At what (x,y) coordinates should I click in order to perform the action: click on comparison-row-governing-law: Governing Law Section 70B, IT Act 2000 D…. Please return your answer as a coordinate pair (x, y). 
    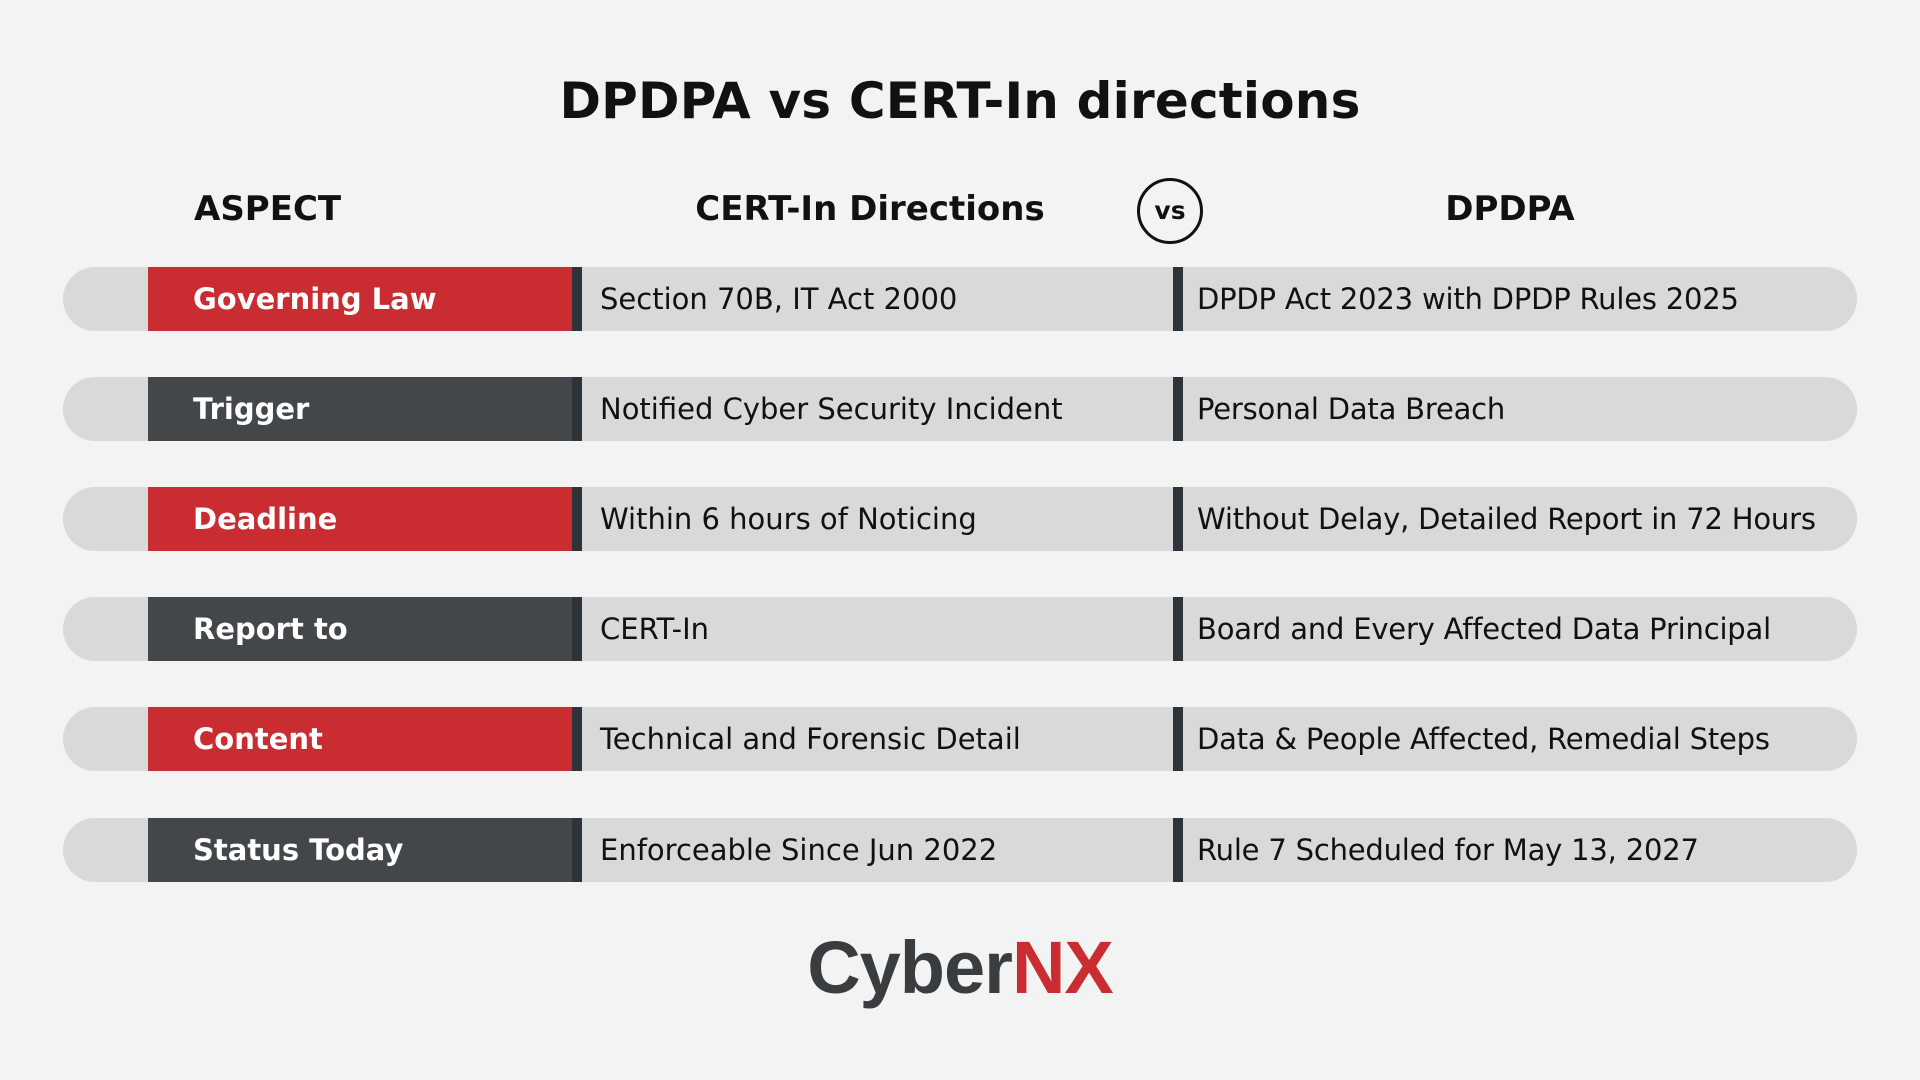
    Looking at the image, I should click on (960, 299).